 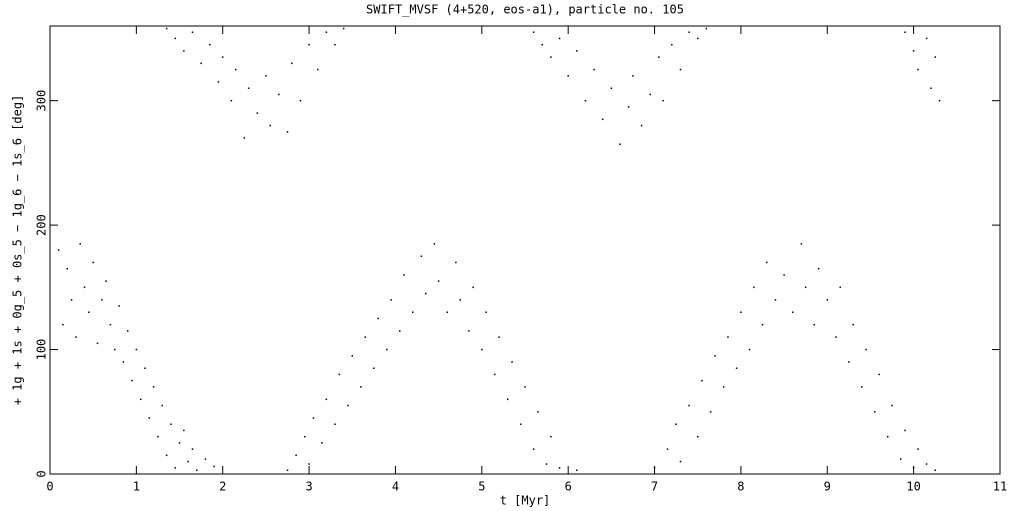 What do you see at coordinates (654, 487) in the screenshot?
I see `x-tick-label: 7` at bounding box center [654, 487].